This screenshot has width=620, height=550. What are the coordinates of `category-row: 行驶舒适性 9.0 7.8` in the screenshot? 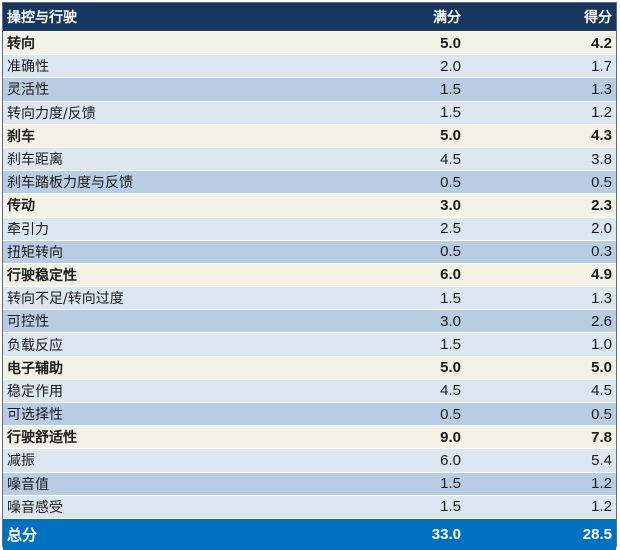 It's located at (309, 438).